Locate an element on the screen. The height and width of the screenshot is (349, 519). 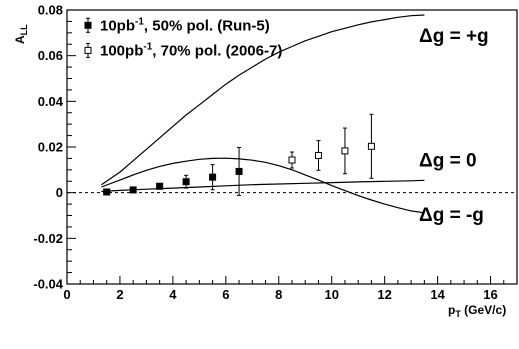
x-tick-label: 0 is located at coordinates (66, 294).